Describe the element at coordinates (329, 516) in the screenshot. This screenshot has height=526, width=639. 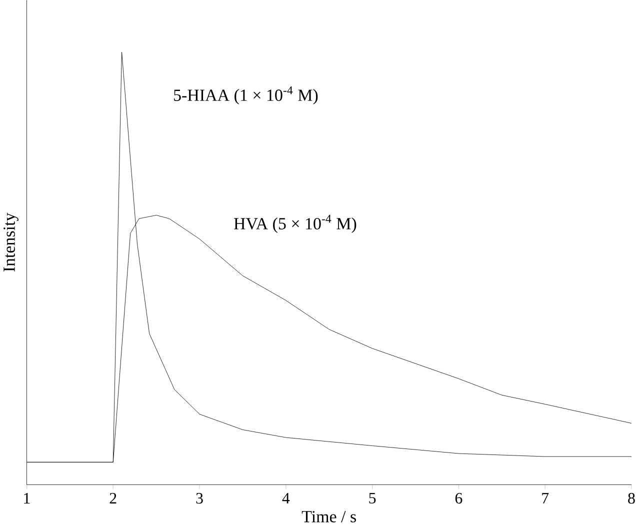
I see `x-axis-title: Time / s` at that location.